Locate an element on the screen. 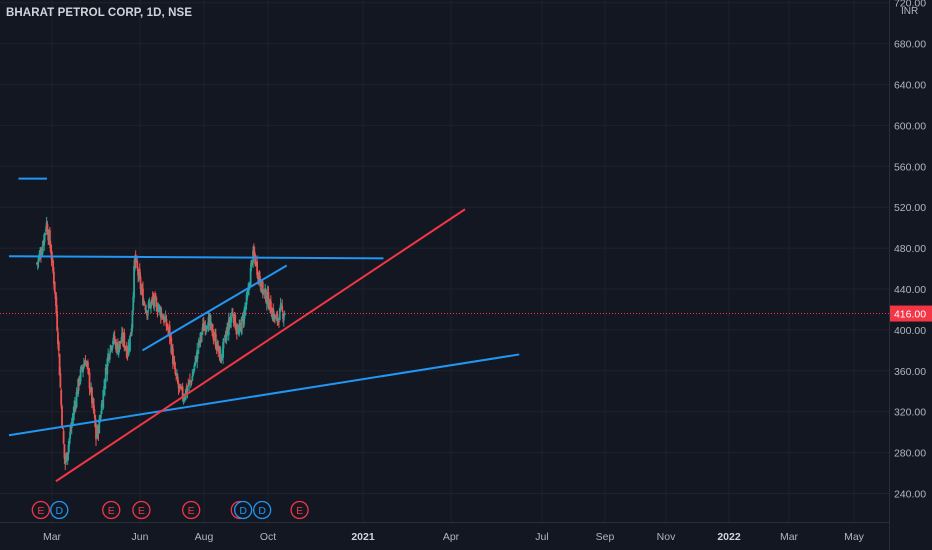  price-tick-label: 600.00 is located at coordinates (910, 126).